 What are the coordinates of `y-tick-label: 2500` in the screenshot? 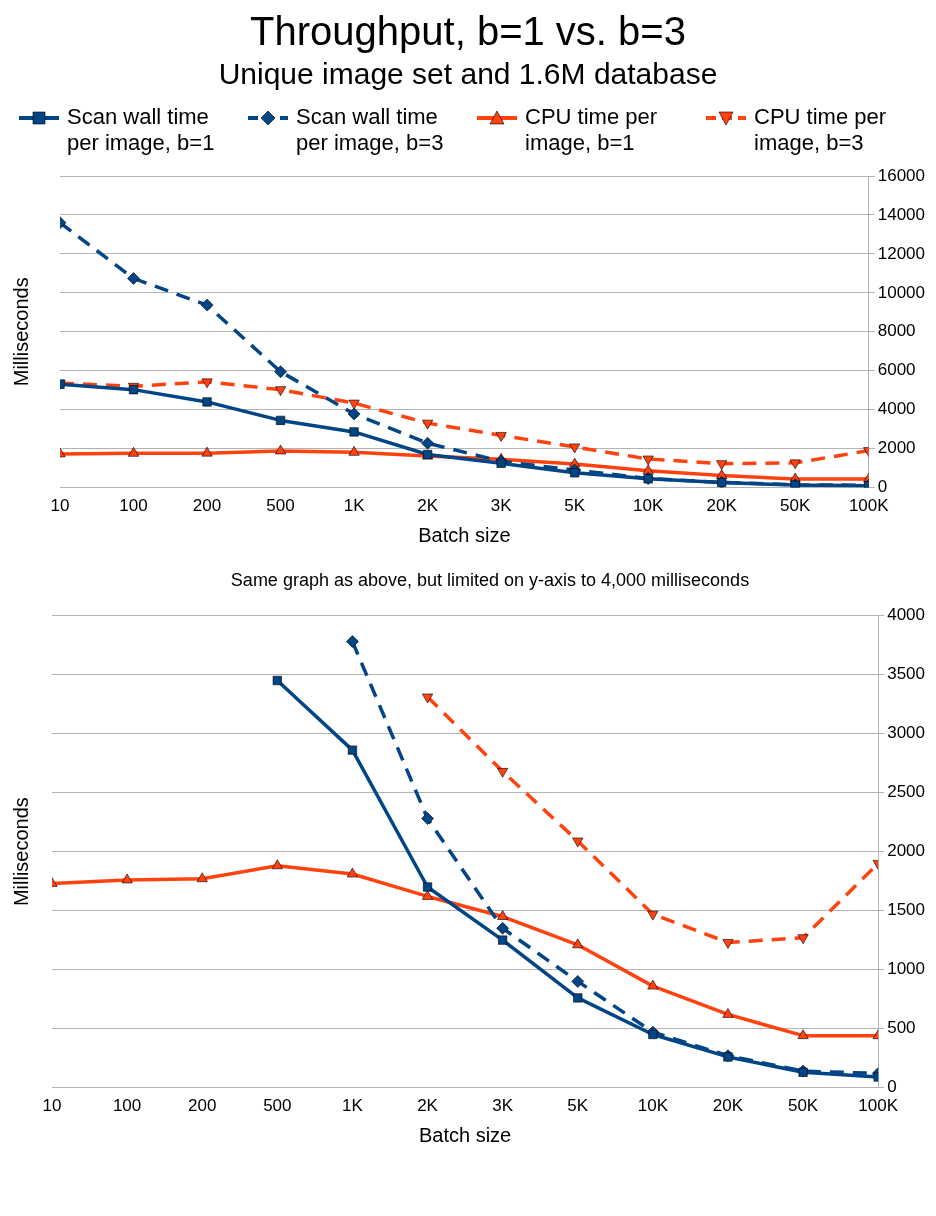 It's located at (906, 792).